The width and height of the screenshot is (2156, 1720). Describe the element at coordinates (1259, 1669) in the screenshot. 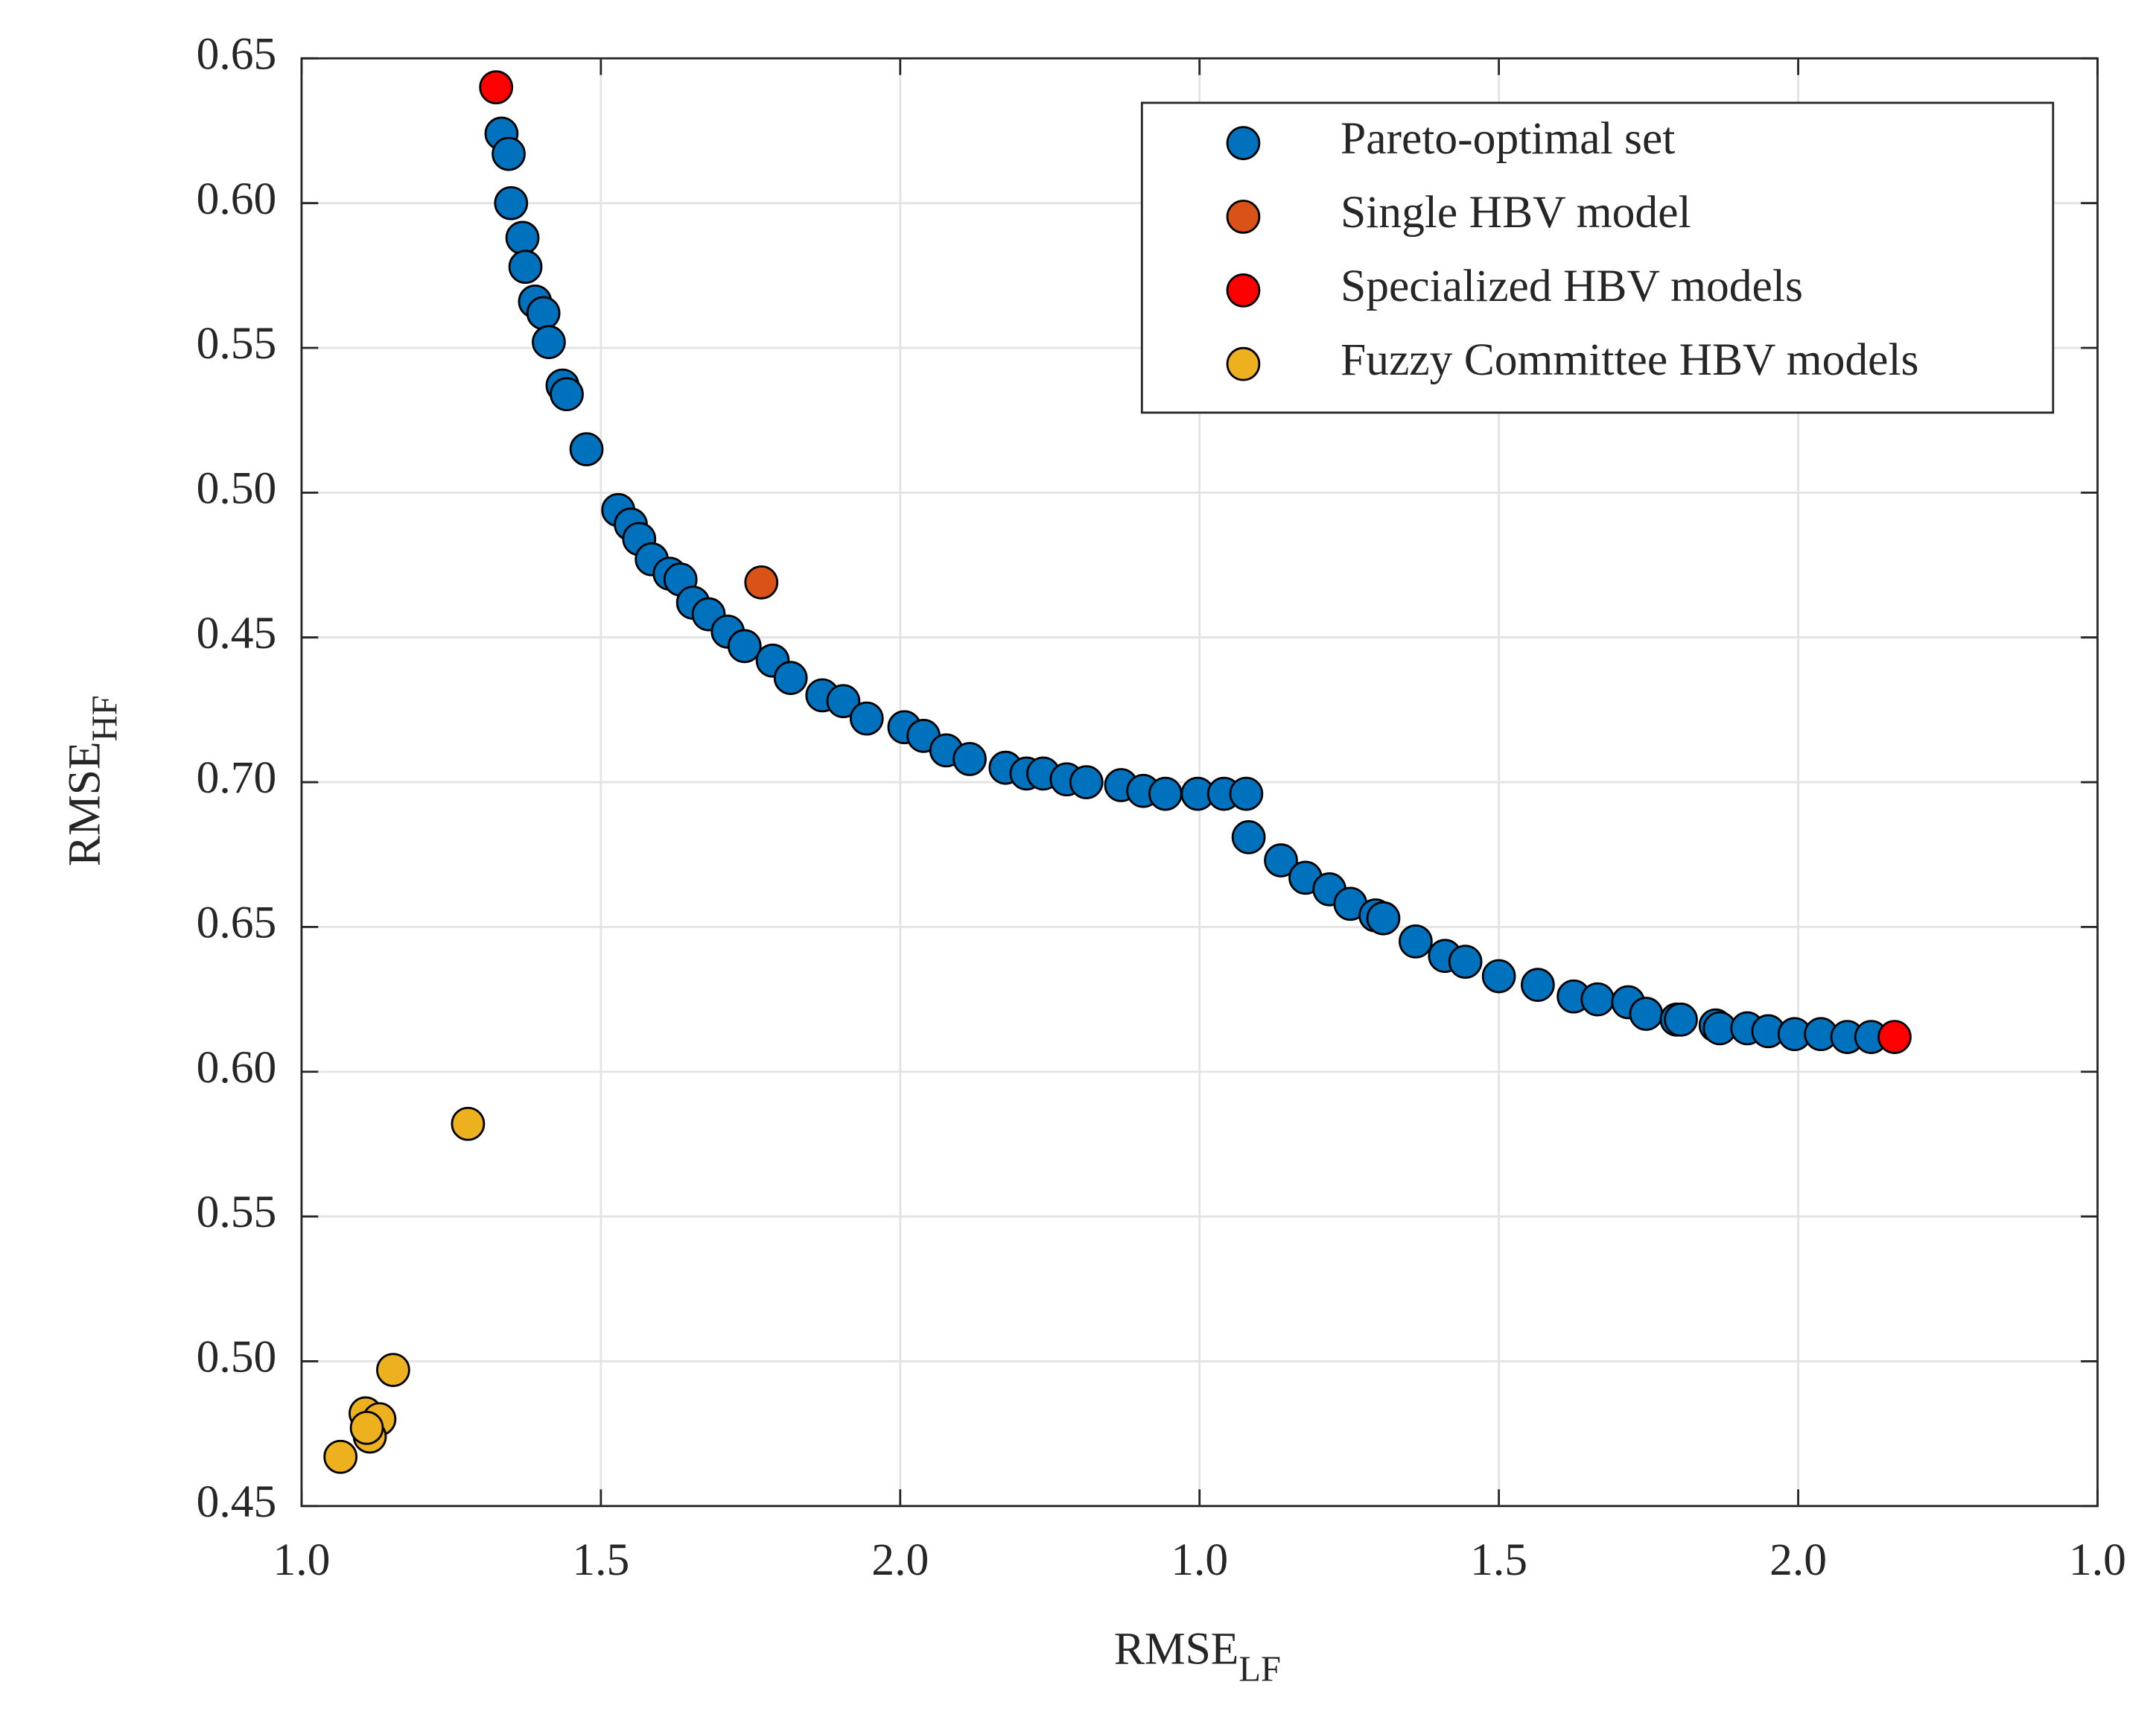

I see `x-axis-label-sub: LF` at that location.